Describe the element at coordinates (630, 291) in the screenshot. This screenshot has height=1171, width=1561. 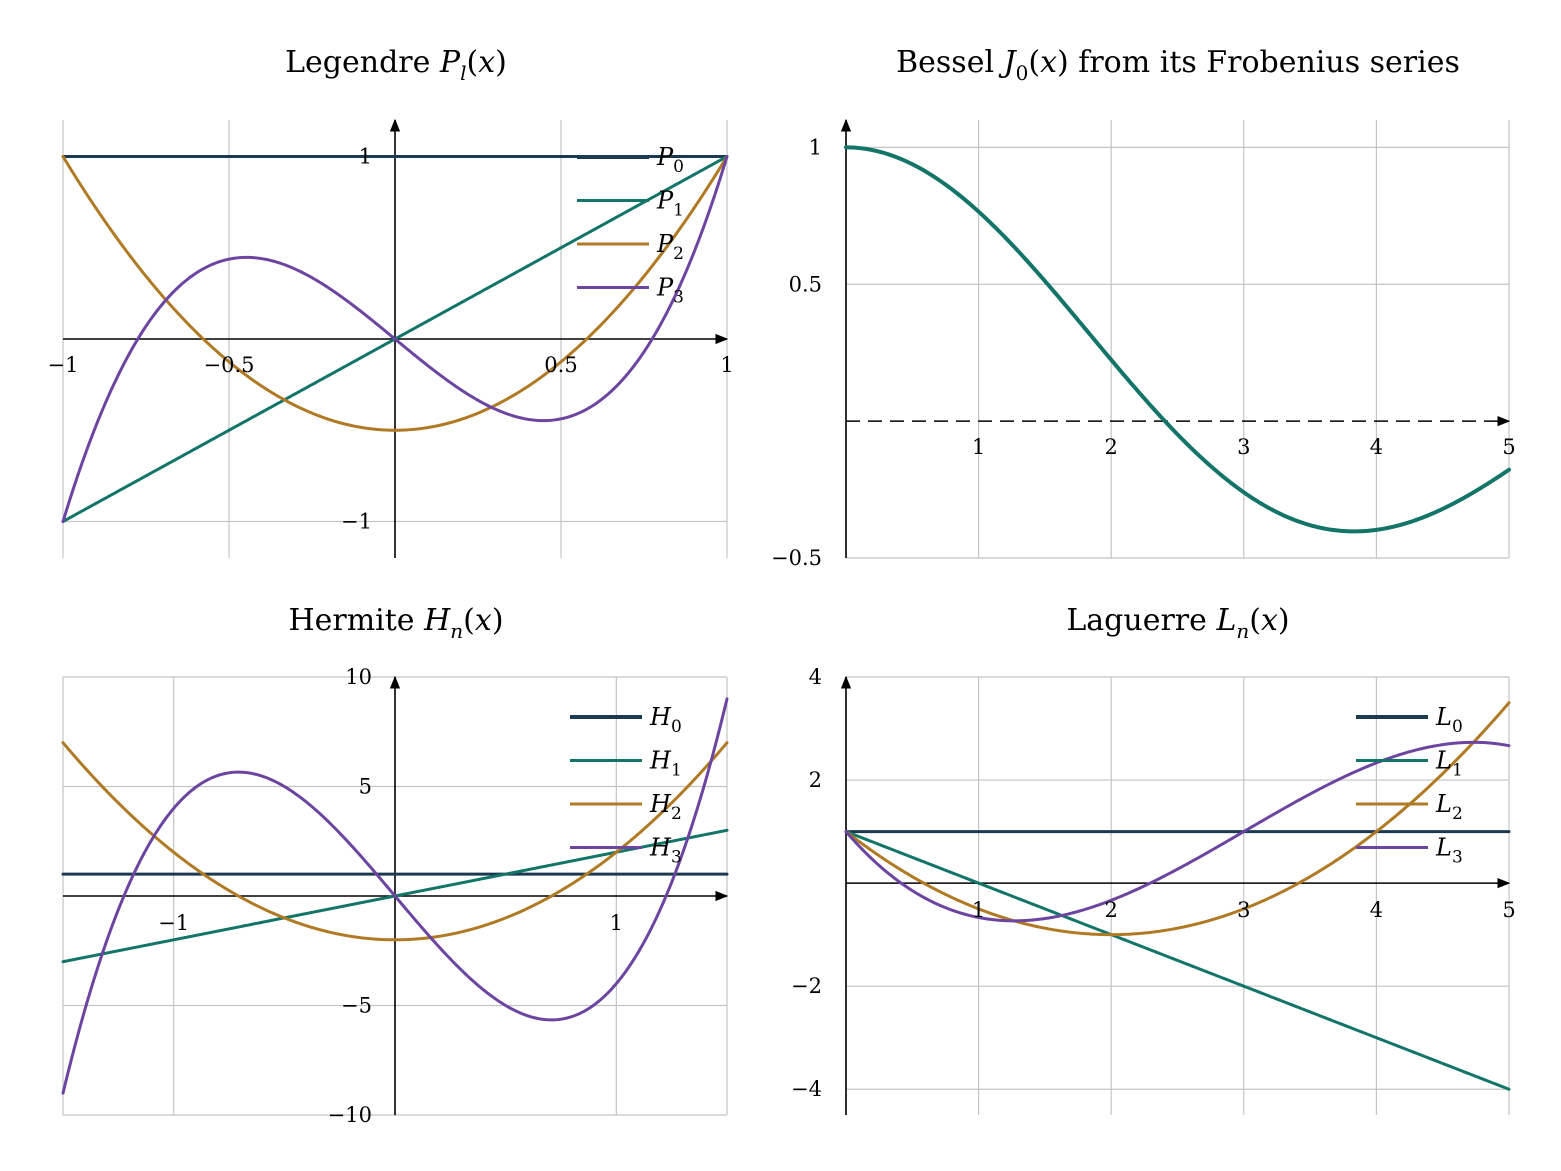
I see `legendre-legend-entry: P3` at that location.